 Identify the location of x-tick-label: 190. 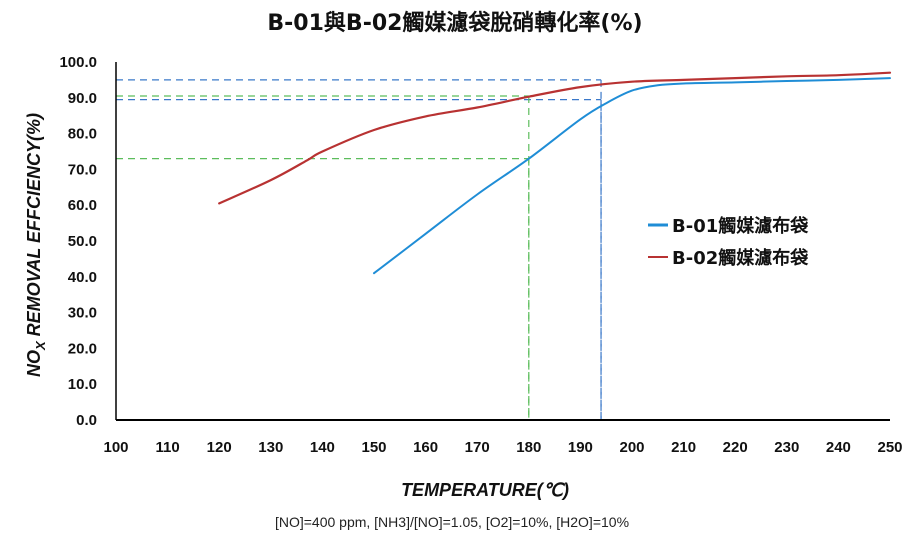
(580, 447).